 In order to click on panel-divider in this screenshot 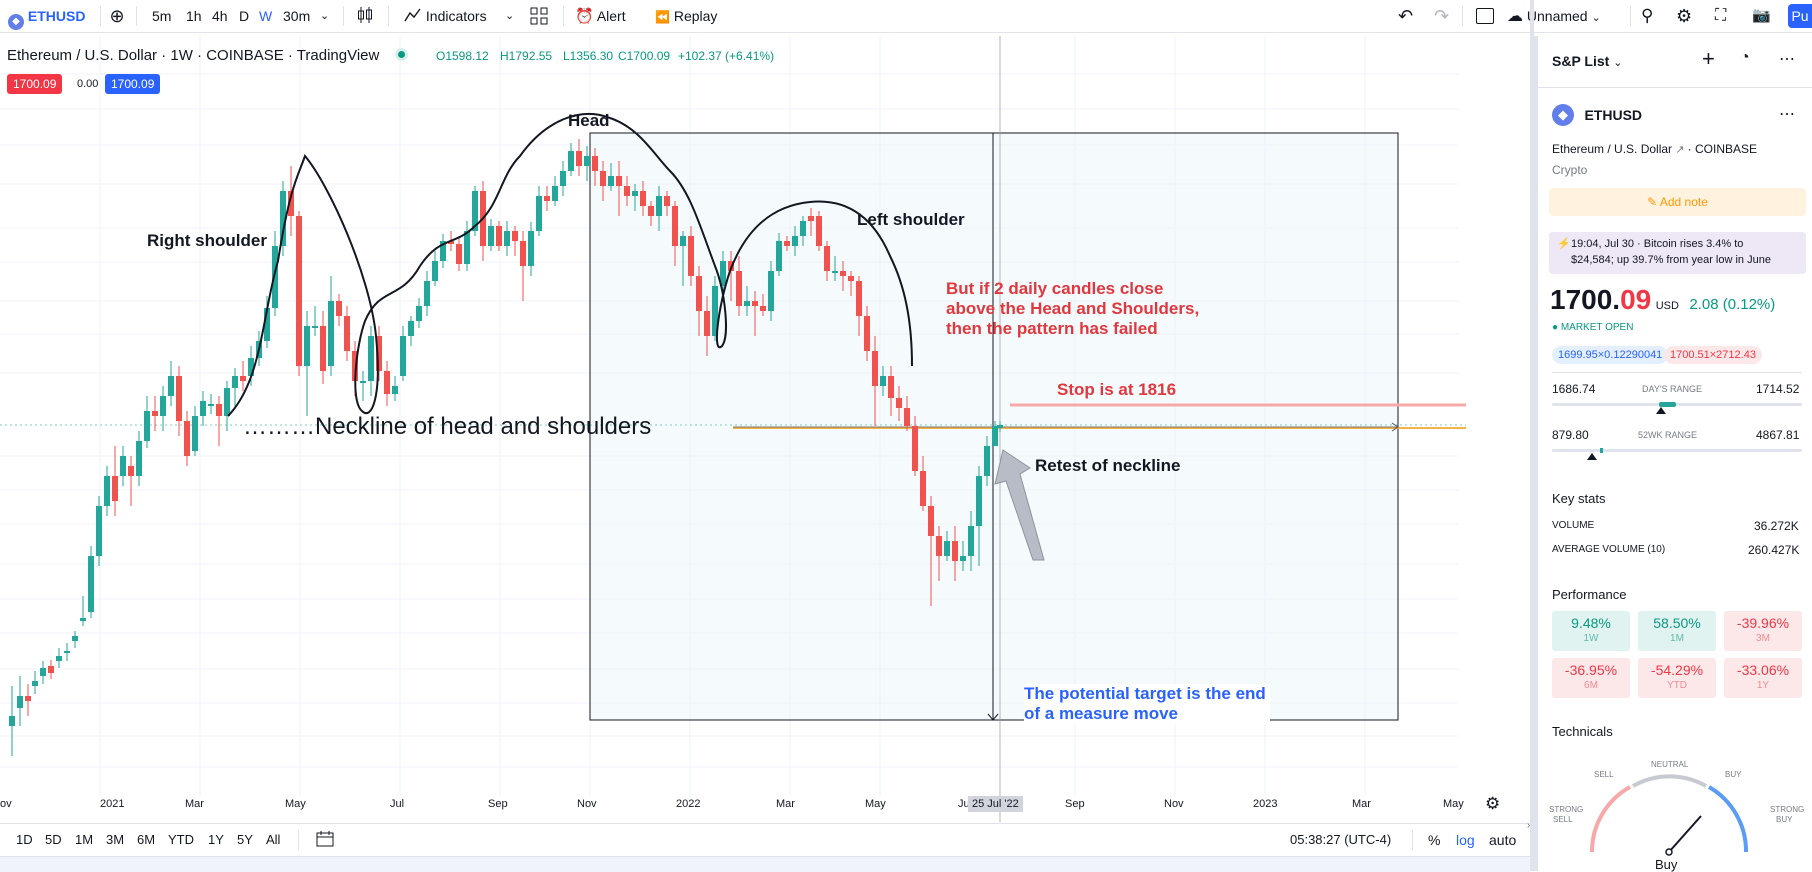, I will do `click(1532, 435)`.